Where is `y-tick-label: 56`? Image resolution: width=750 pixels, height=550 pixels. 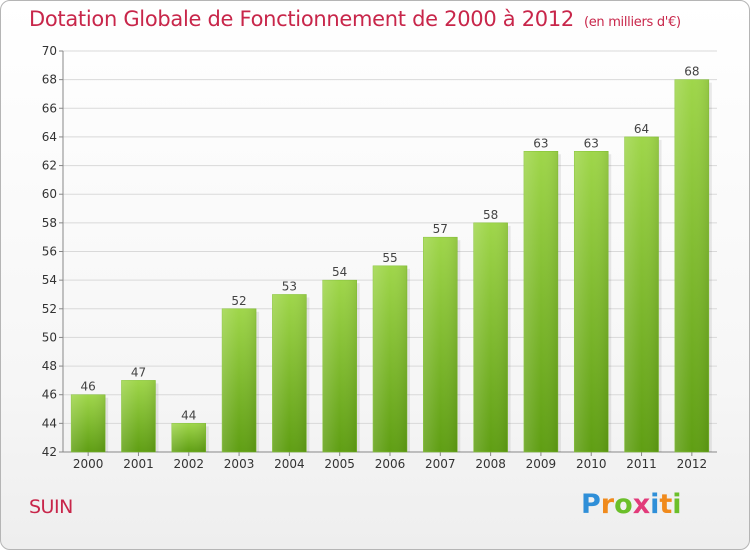 y-tick-label: 56 is located at coordinates (49, 252).